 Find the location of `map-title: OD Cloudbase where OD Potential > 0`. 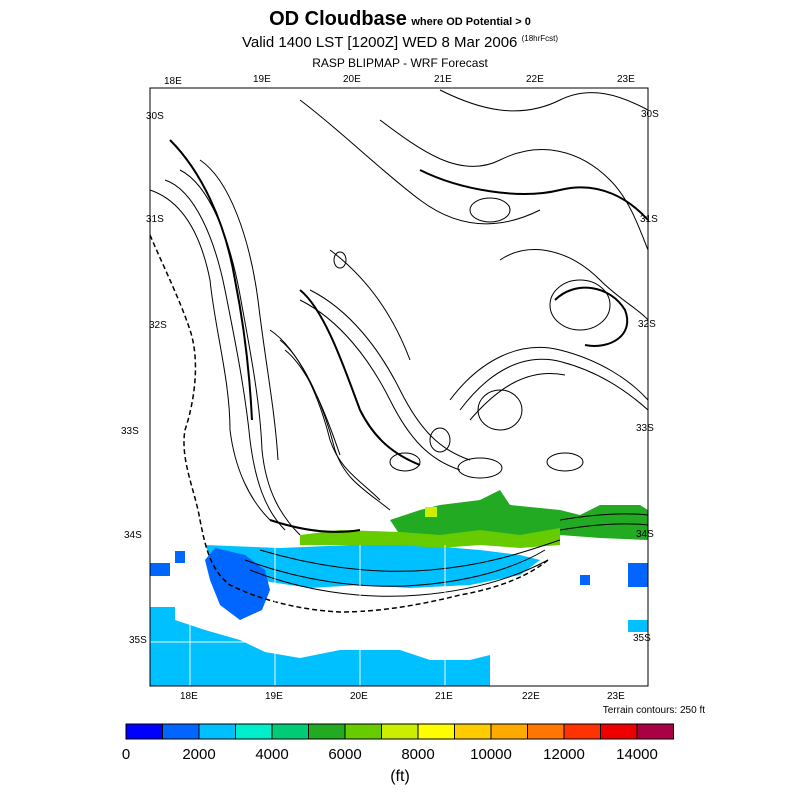

map-title: OD Cloudbase where OD Potential > 0 is located at coordinates (400, 19).